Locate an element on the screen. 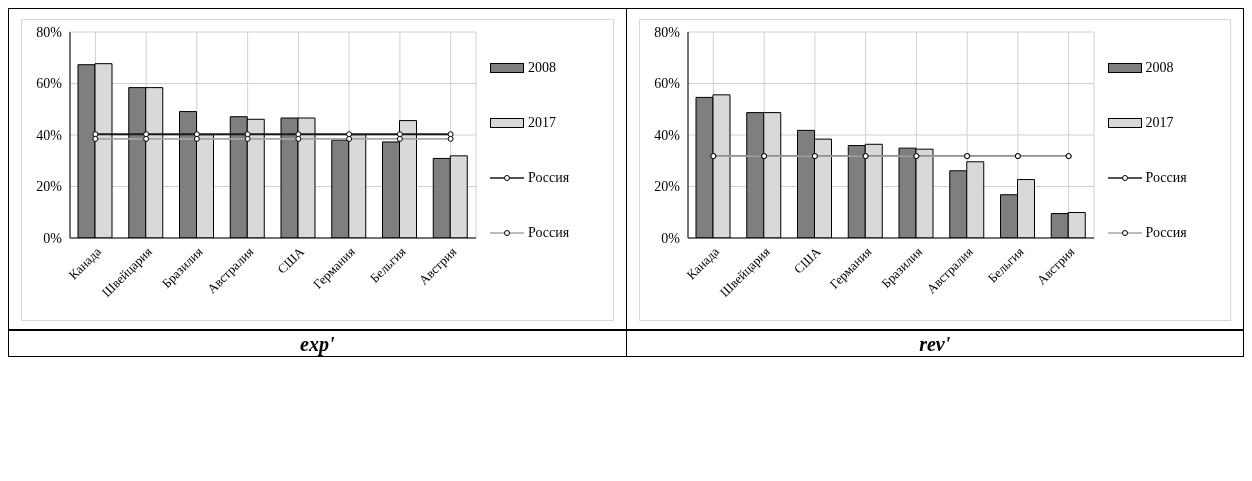  text: rev' is located at coordinates (935, 344).